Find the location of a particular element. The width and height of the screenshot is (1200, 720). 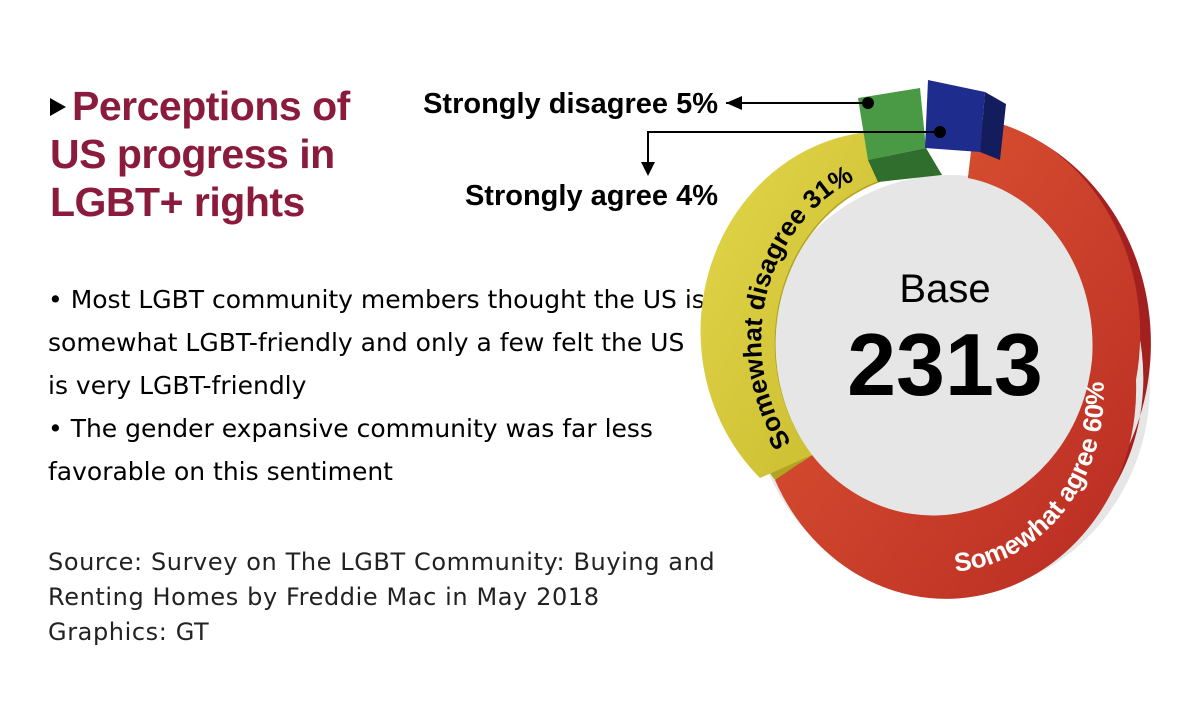

arrow-strongly-disagree-dot is located at coordinates (868, 103).